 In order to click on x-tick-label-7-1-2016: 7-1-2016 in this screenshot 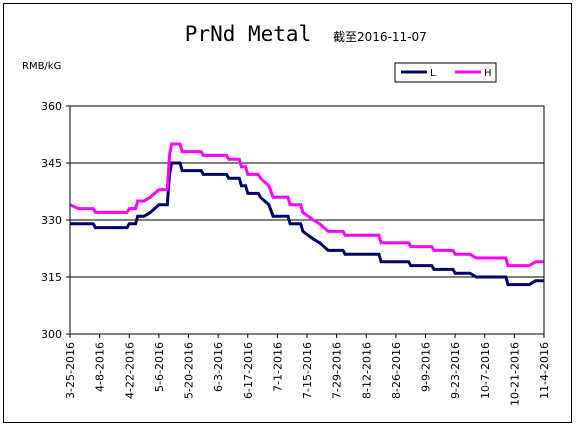, I will do `click(277, 367)`.